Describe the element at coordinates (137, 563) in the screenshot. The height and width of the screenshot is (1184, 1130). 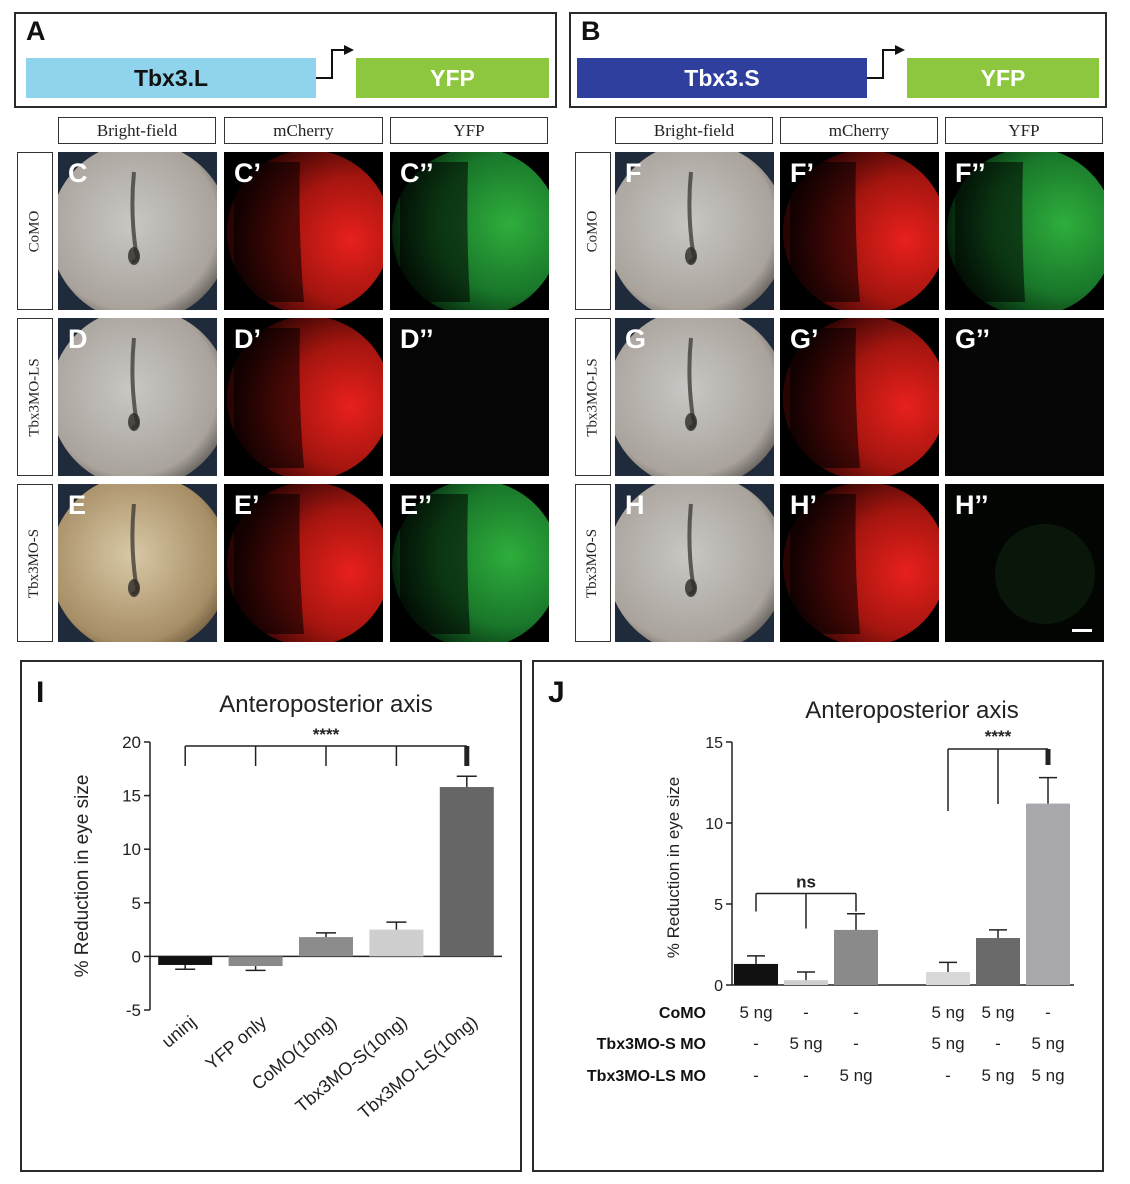
I see `micrograph-brightfield: E` at that location.